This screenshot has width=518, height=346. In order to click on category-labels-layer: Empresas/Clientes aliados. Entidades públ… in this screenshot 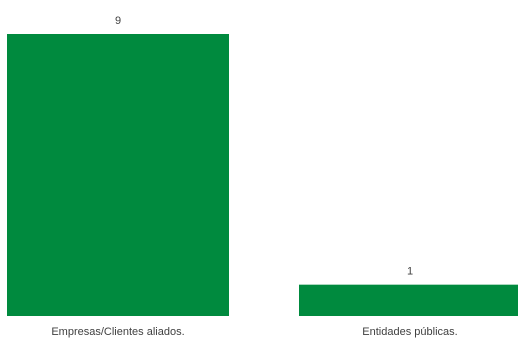, I will do `click(254, 332)`.